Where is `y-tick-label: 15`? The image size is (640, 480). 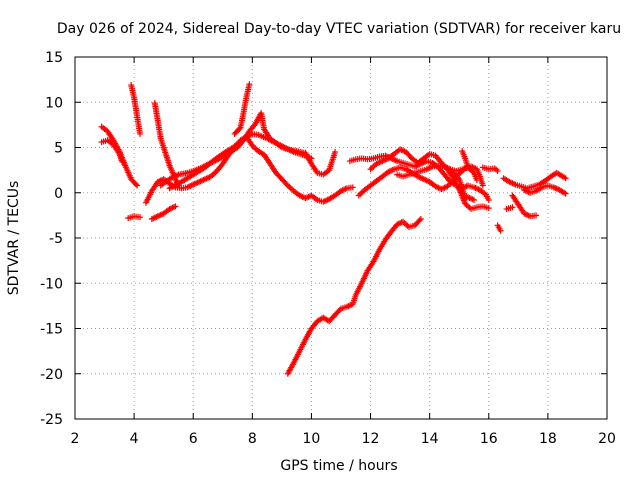
y-tick-label: 15 is located at coordinates (54, 58).